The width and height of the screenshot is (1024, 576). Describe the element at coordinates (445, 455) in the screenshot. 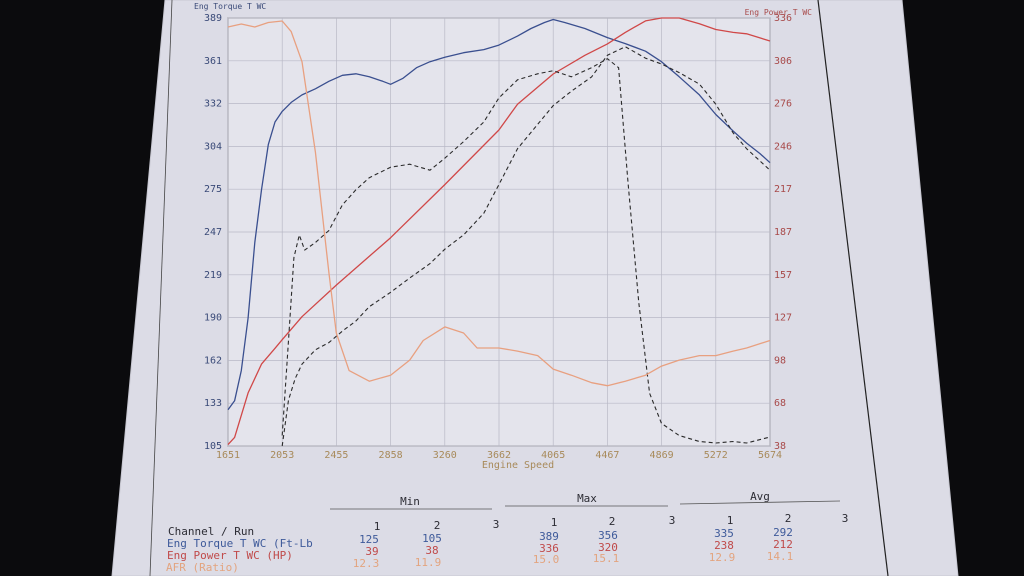

I see `x-tick-label: 3260` at that location.